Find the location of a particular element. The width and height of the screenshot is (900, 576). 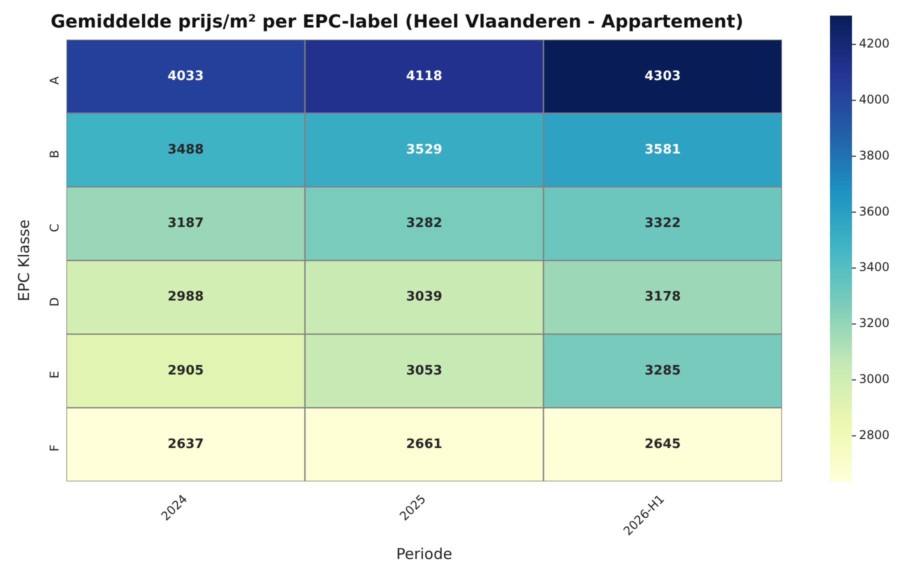

data-label: 2661 is located at coordinates (424, 444).